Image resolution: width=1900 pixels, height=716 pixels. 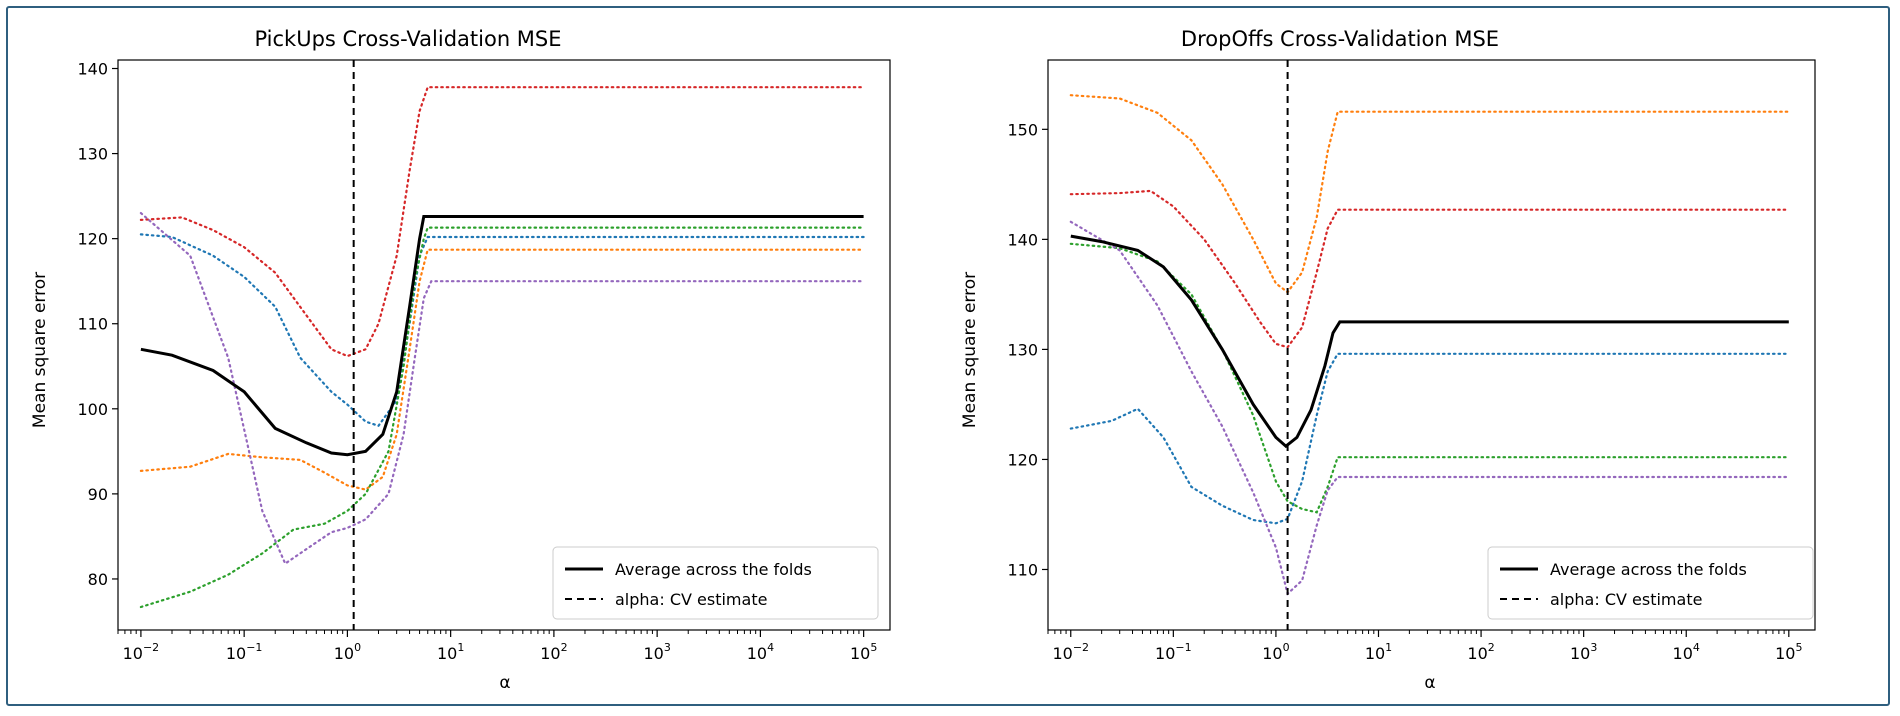 What do you see at coordinates (1788, 652) in the screenshot?
I see `dropoffs-x-tick-label: 10⁵` at bounding box center [1788, 652].